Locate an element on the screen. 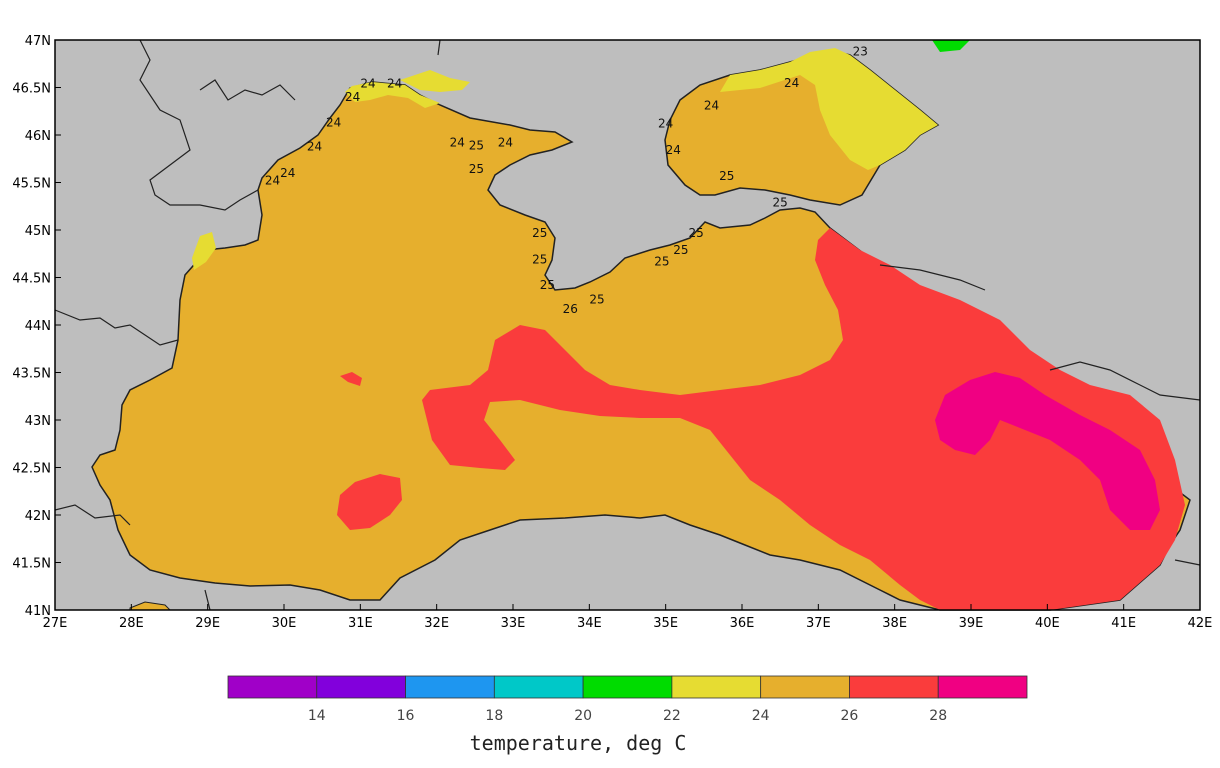  lat-tick-label: 43.5N is located at coordinates (31, 374).